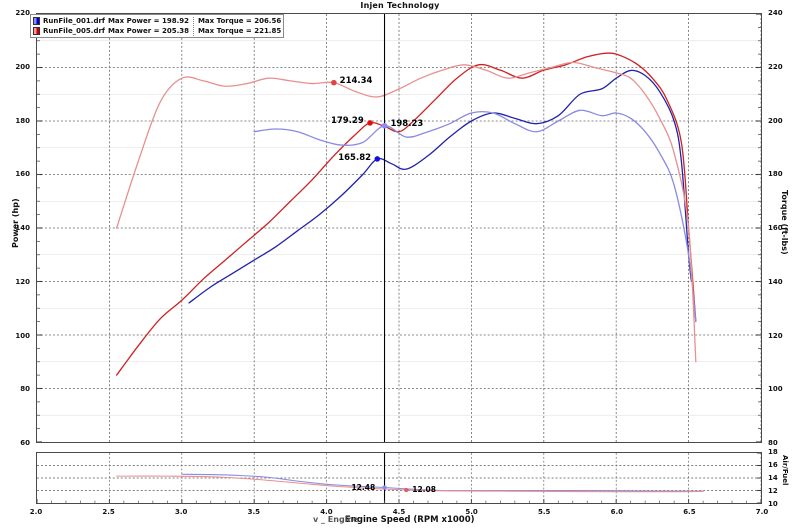 This screenshot has height=530, width=800. Describe the element at coordinates (36, 21) in the screenshot. I see `legend-swatch-blue-icon` at that location.